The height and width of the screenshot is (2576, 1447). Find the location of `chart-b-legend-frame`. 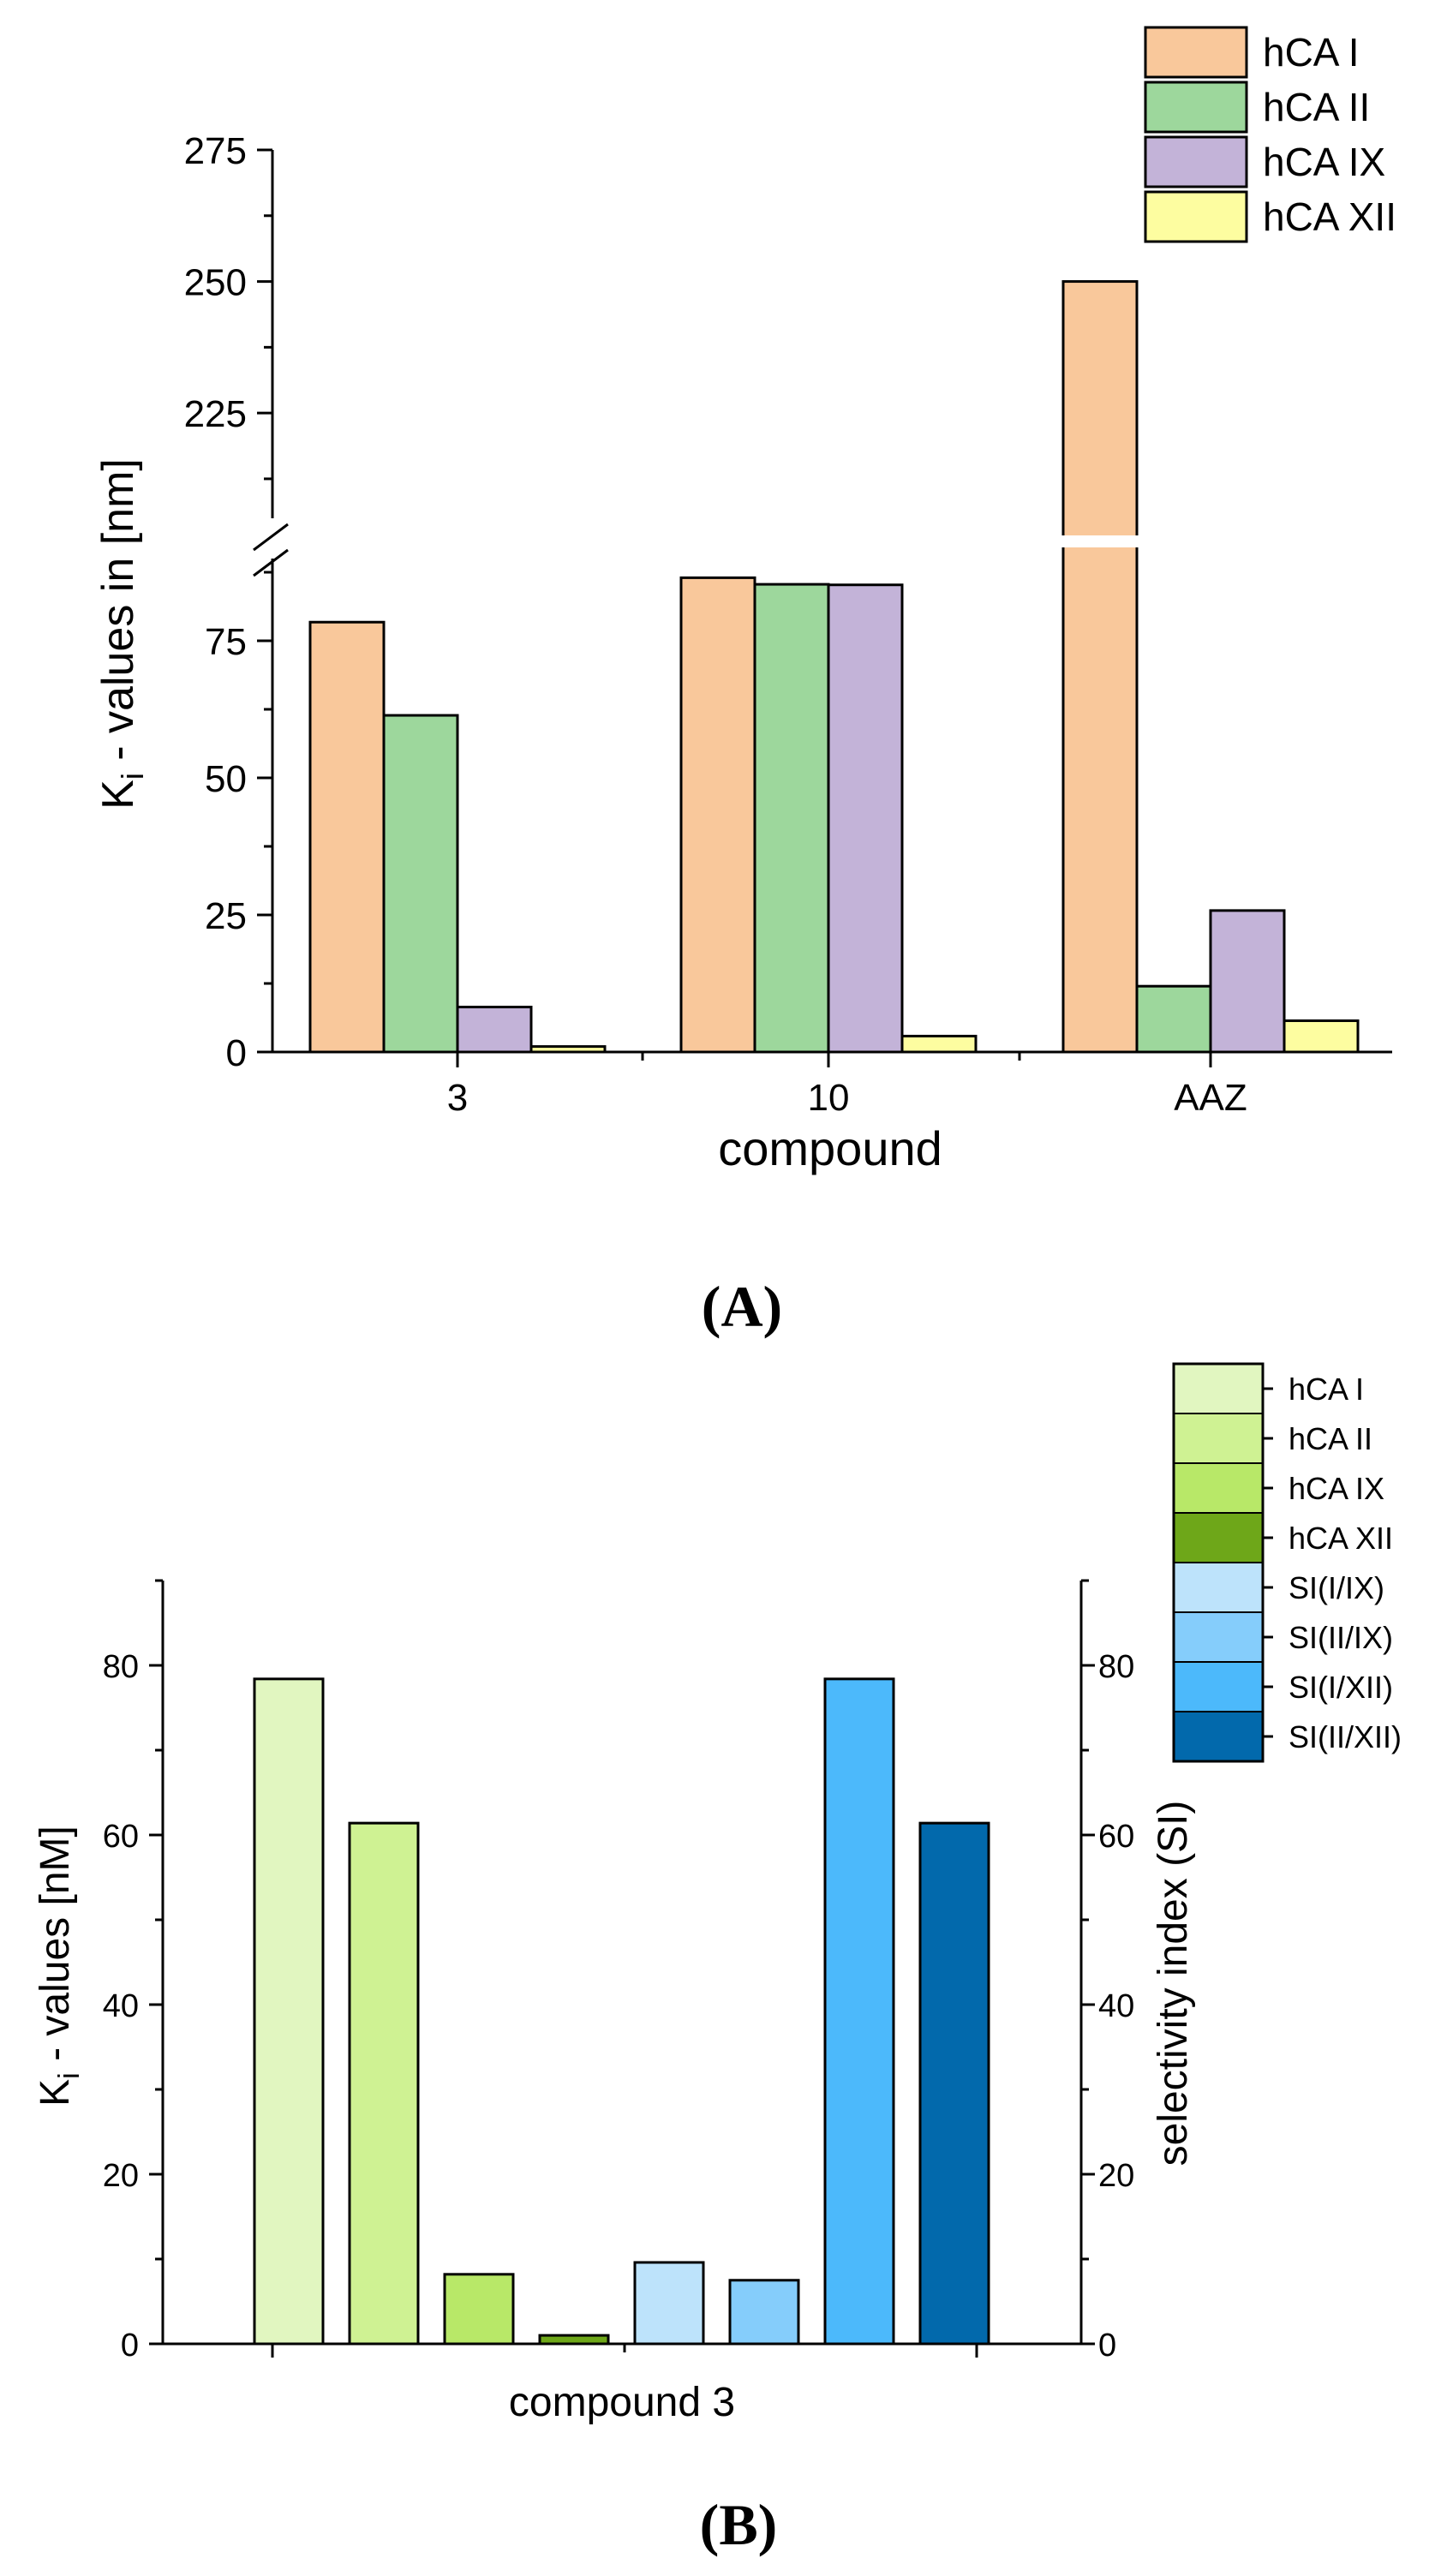

chart-b-legend-frame is located at coordinates (1218, 1563).